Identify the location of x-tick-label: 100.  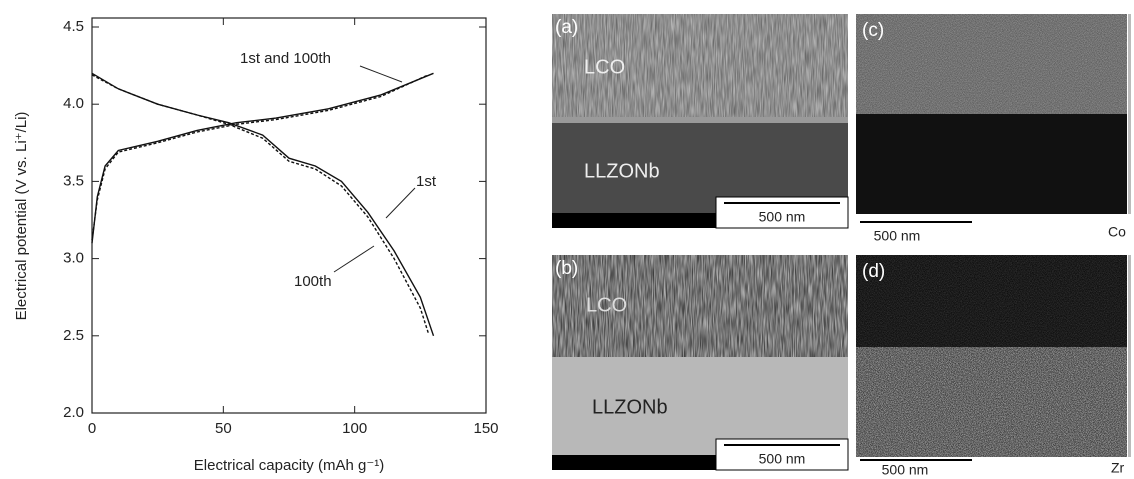
(354, 428).